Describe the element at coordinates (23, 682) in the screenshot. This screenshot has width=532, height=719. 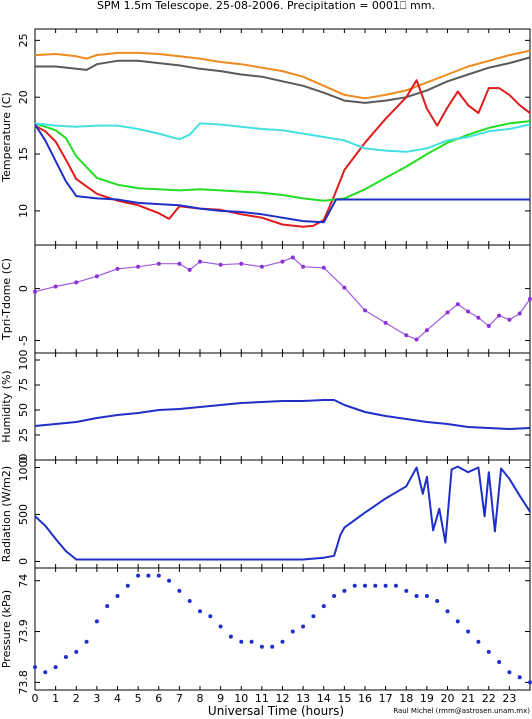
I see `y-tick-label: 73.8` at that location.